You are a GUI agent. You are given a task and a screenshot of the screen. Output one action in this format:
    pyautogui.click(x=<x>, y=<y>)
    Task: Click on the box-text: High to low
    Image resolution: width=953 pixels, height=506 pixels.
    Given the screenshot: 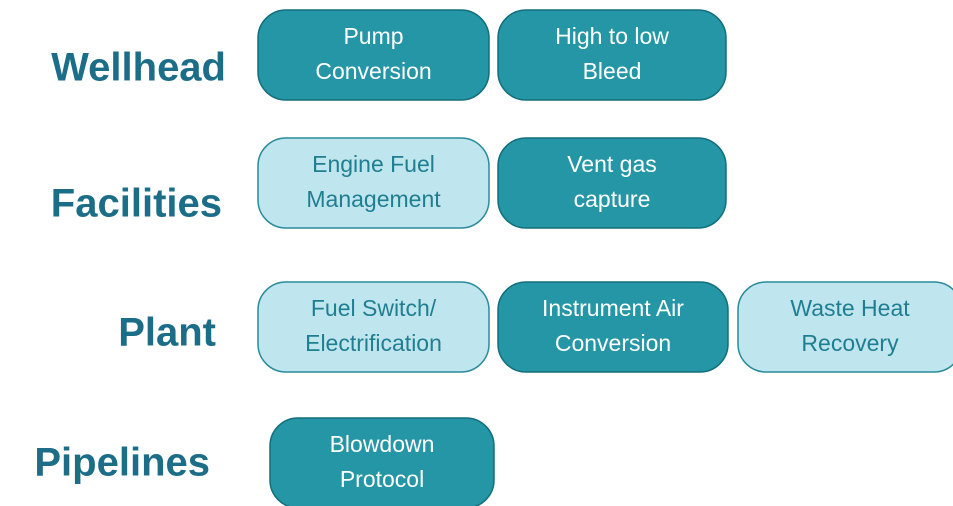 What is the action you would take?
    pyautogui.click(x=612, y=36)
    